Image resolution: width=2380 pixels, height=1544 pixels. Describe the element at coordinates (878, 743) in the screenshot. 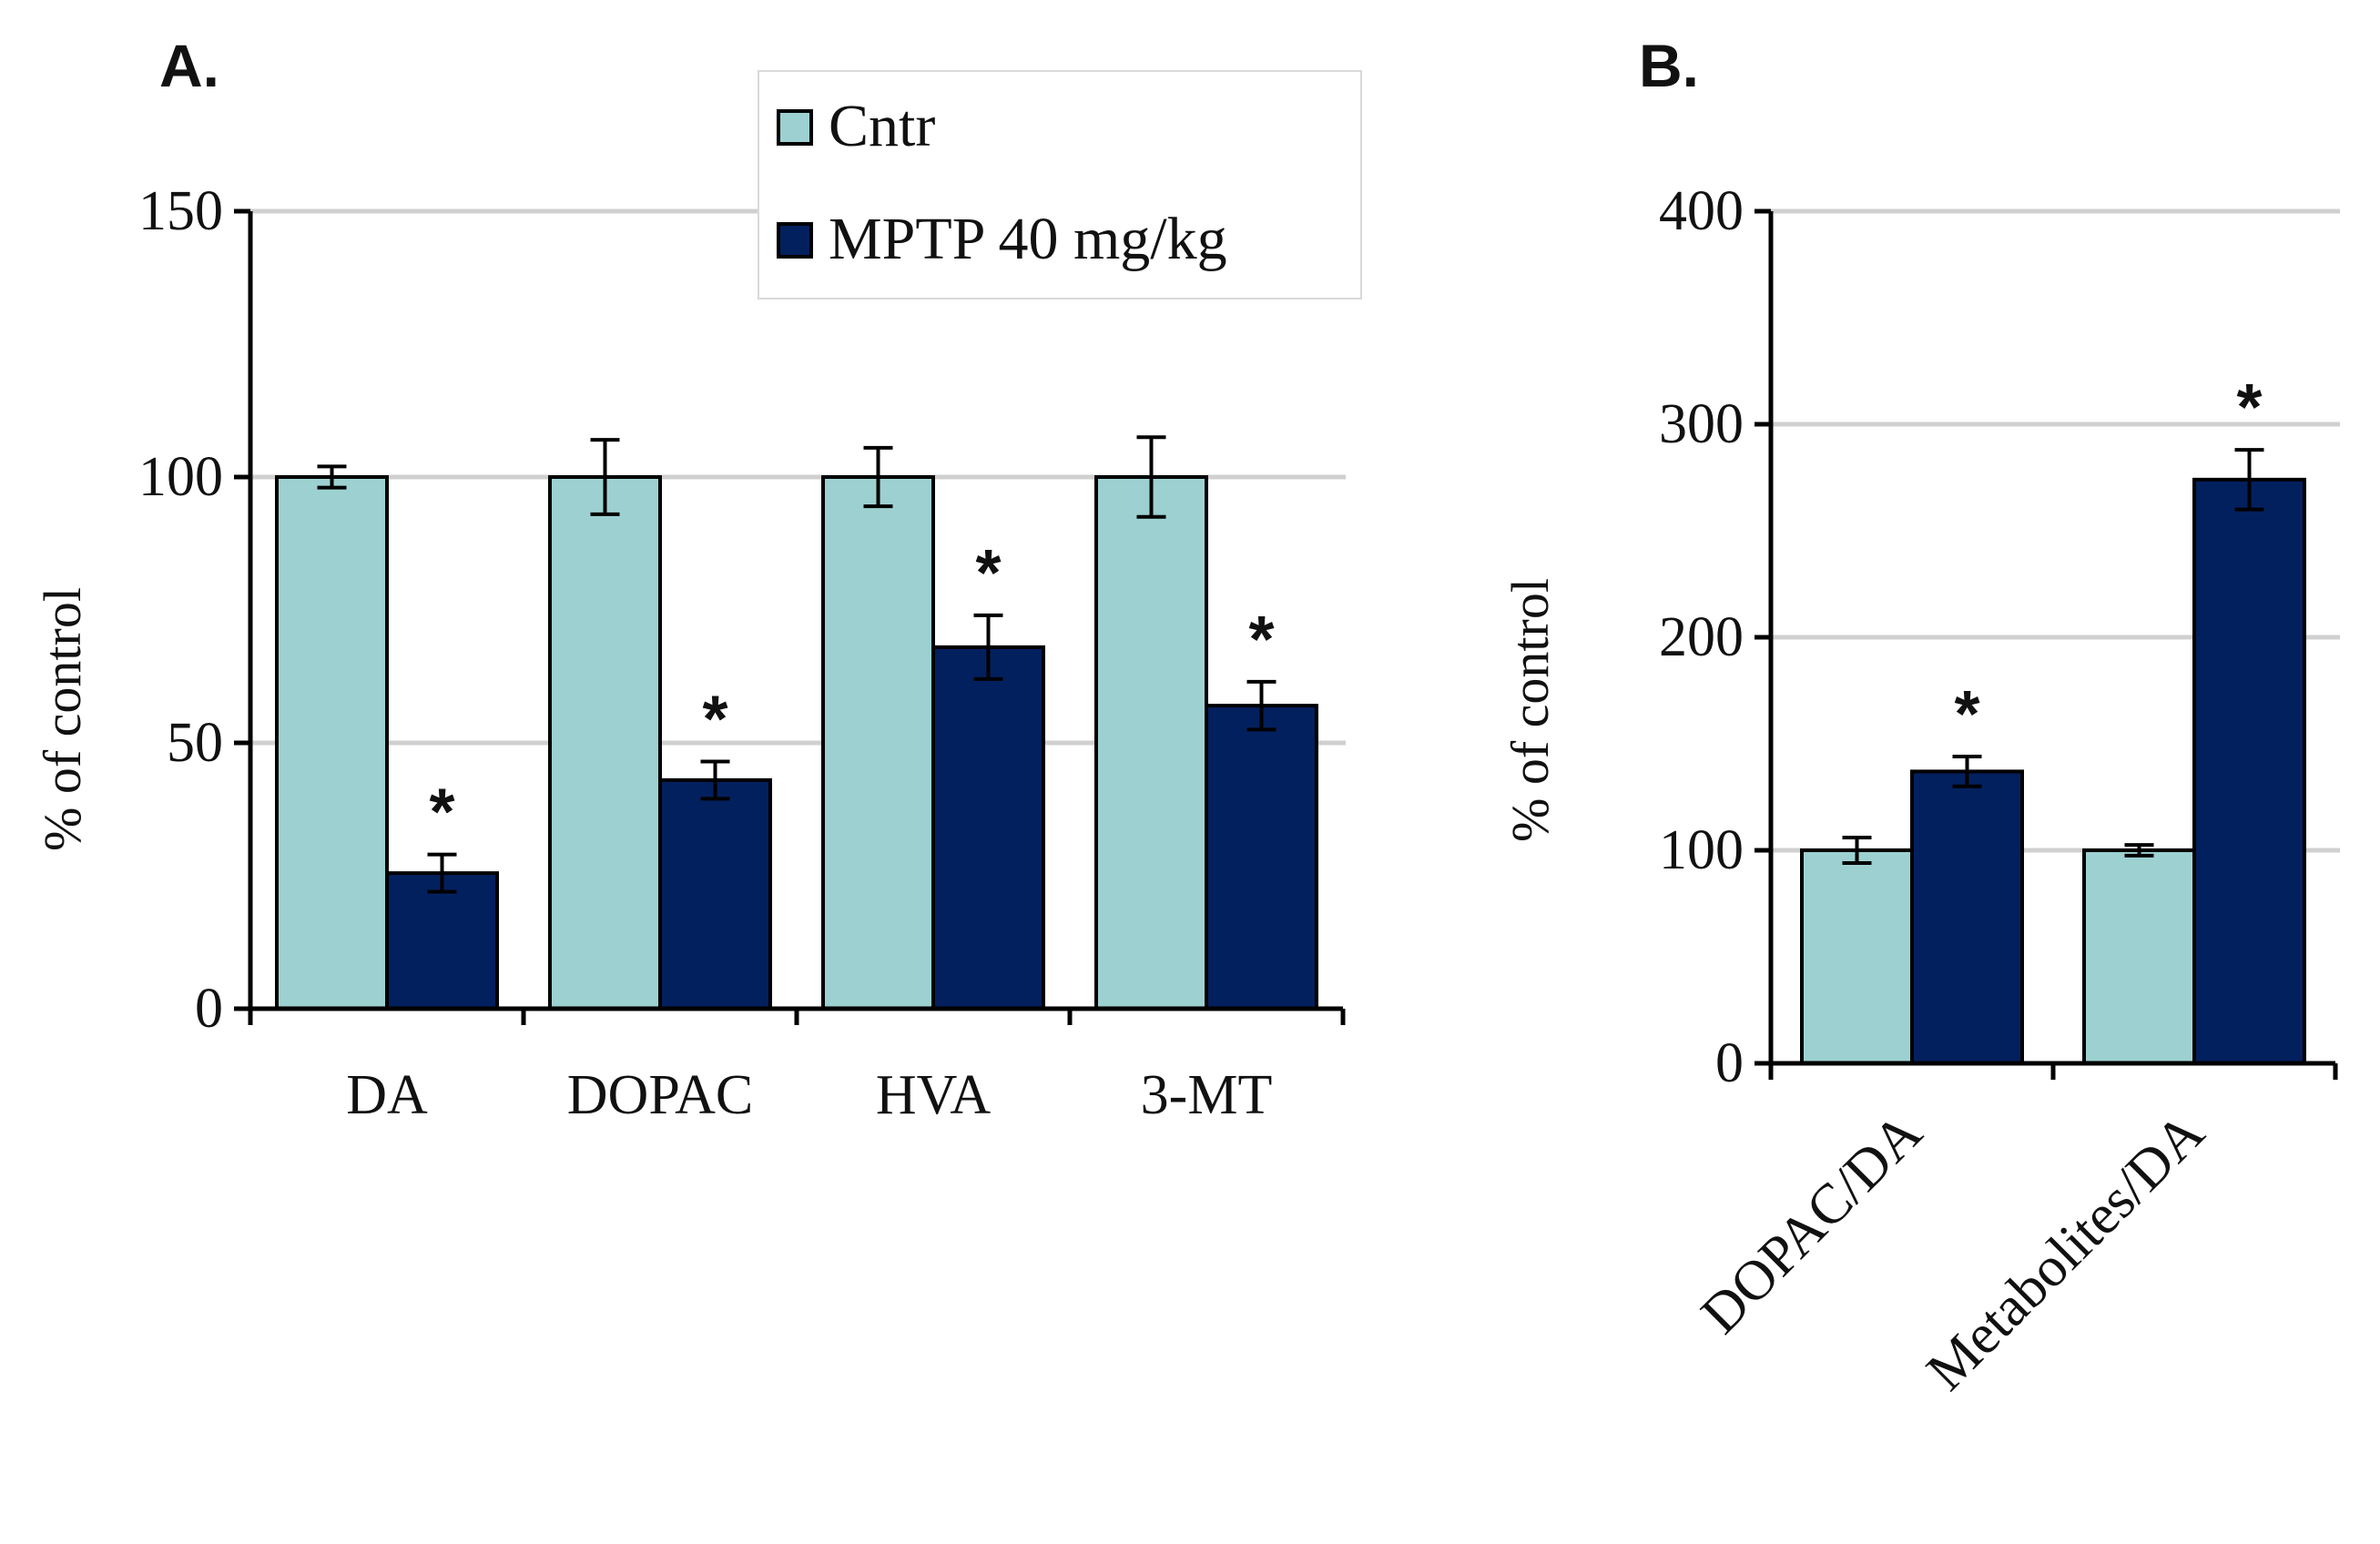

I see `panel-a-bar-hva-cntr` at that location.